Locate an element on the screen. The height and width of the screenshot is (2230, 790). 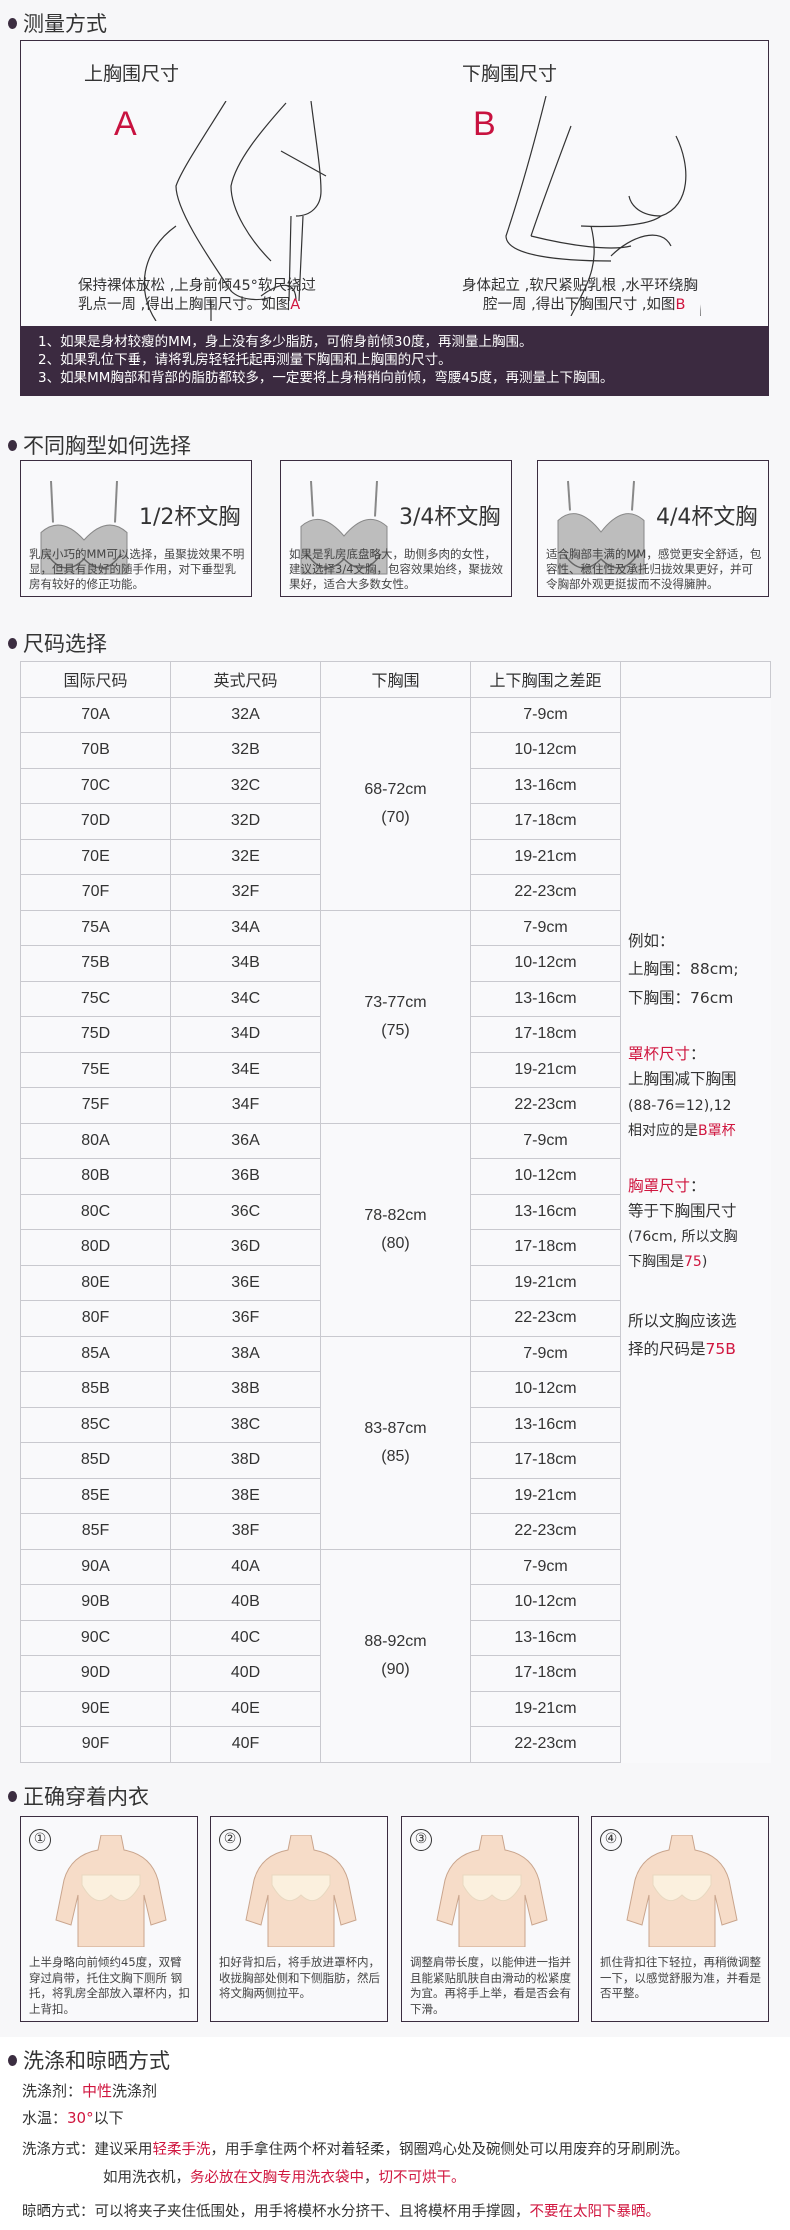
uk-size: 32E is located at coordinates (245, 856).